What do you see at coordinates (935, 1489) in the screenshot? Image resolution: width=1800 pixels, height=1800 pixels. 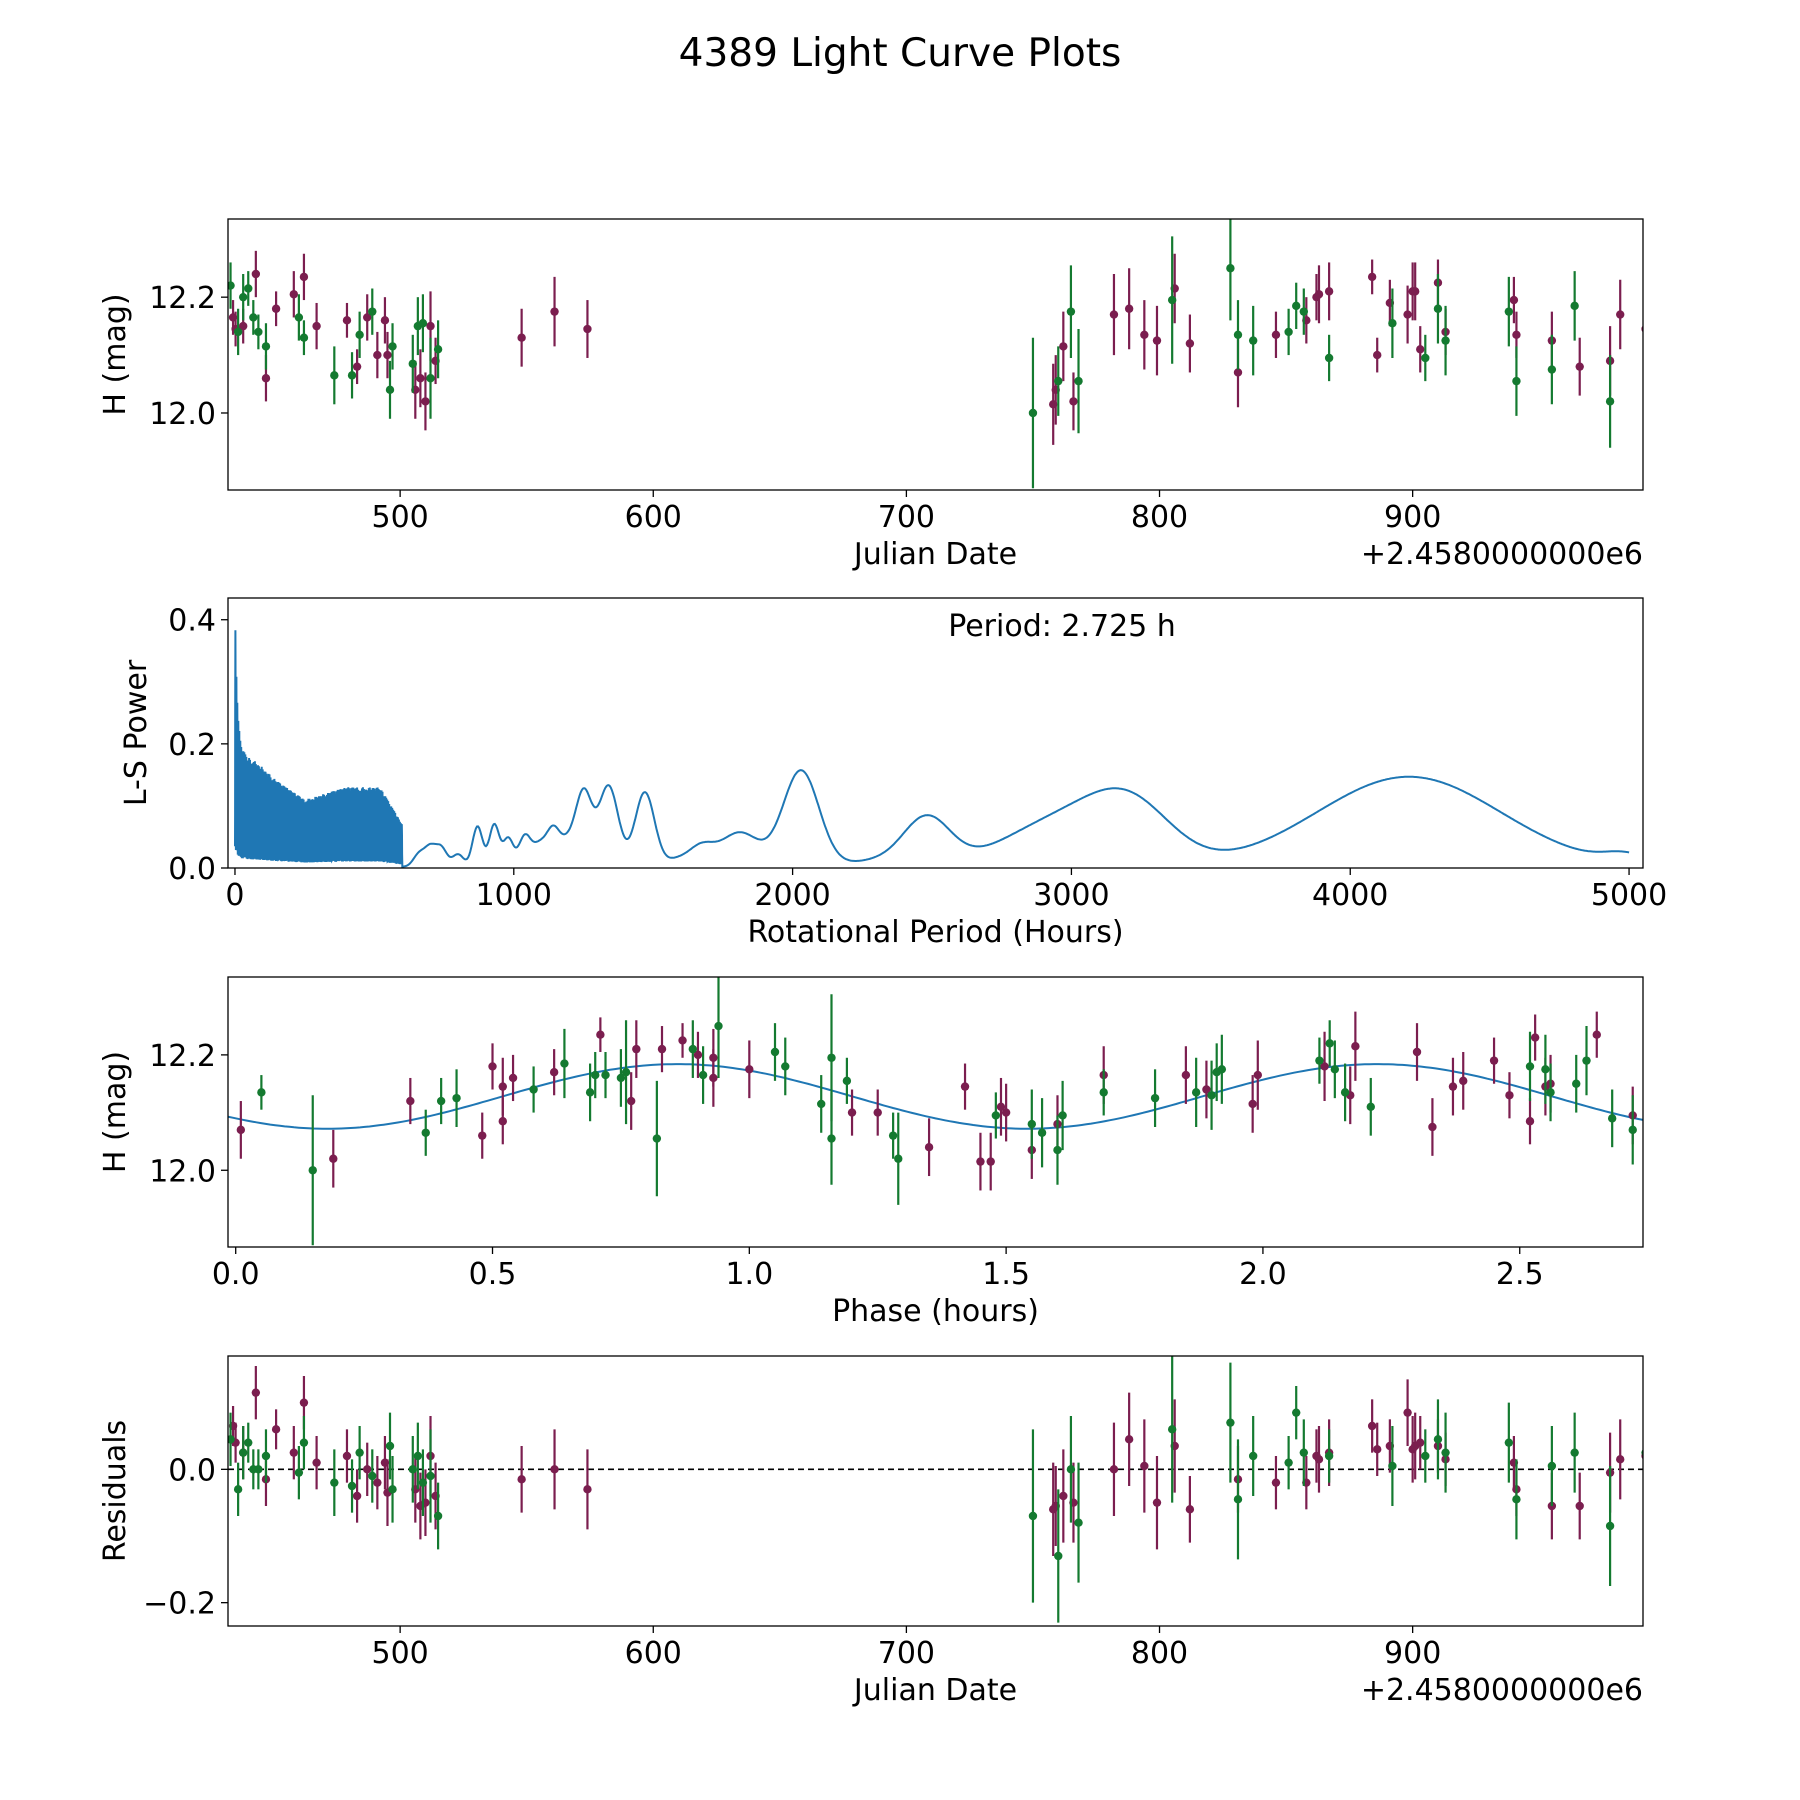 I see `plot-area-residuals` at bounding box center [935, 1489].